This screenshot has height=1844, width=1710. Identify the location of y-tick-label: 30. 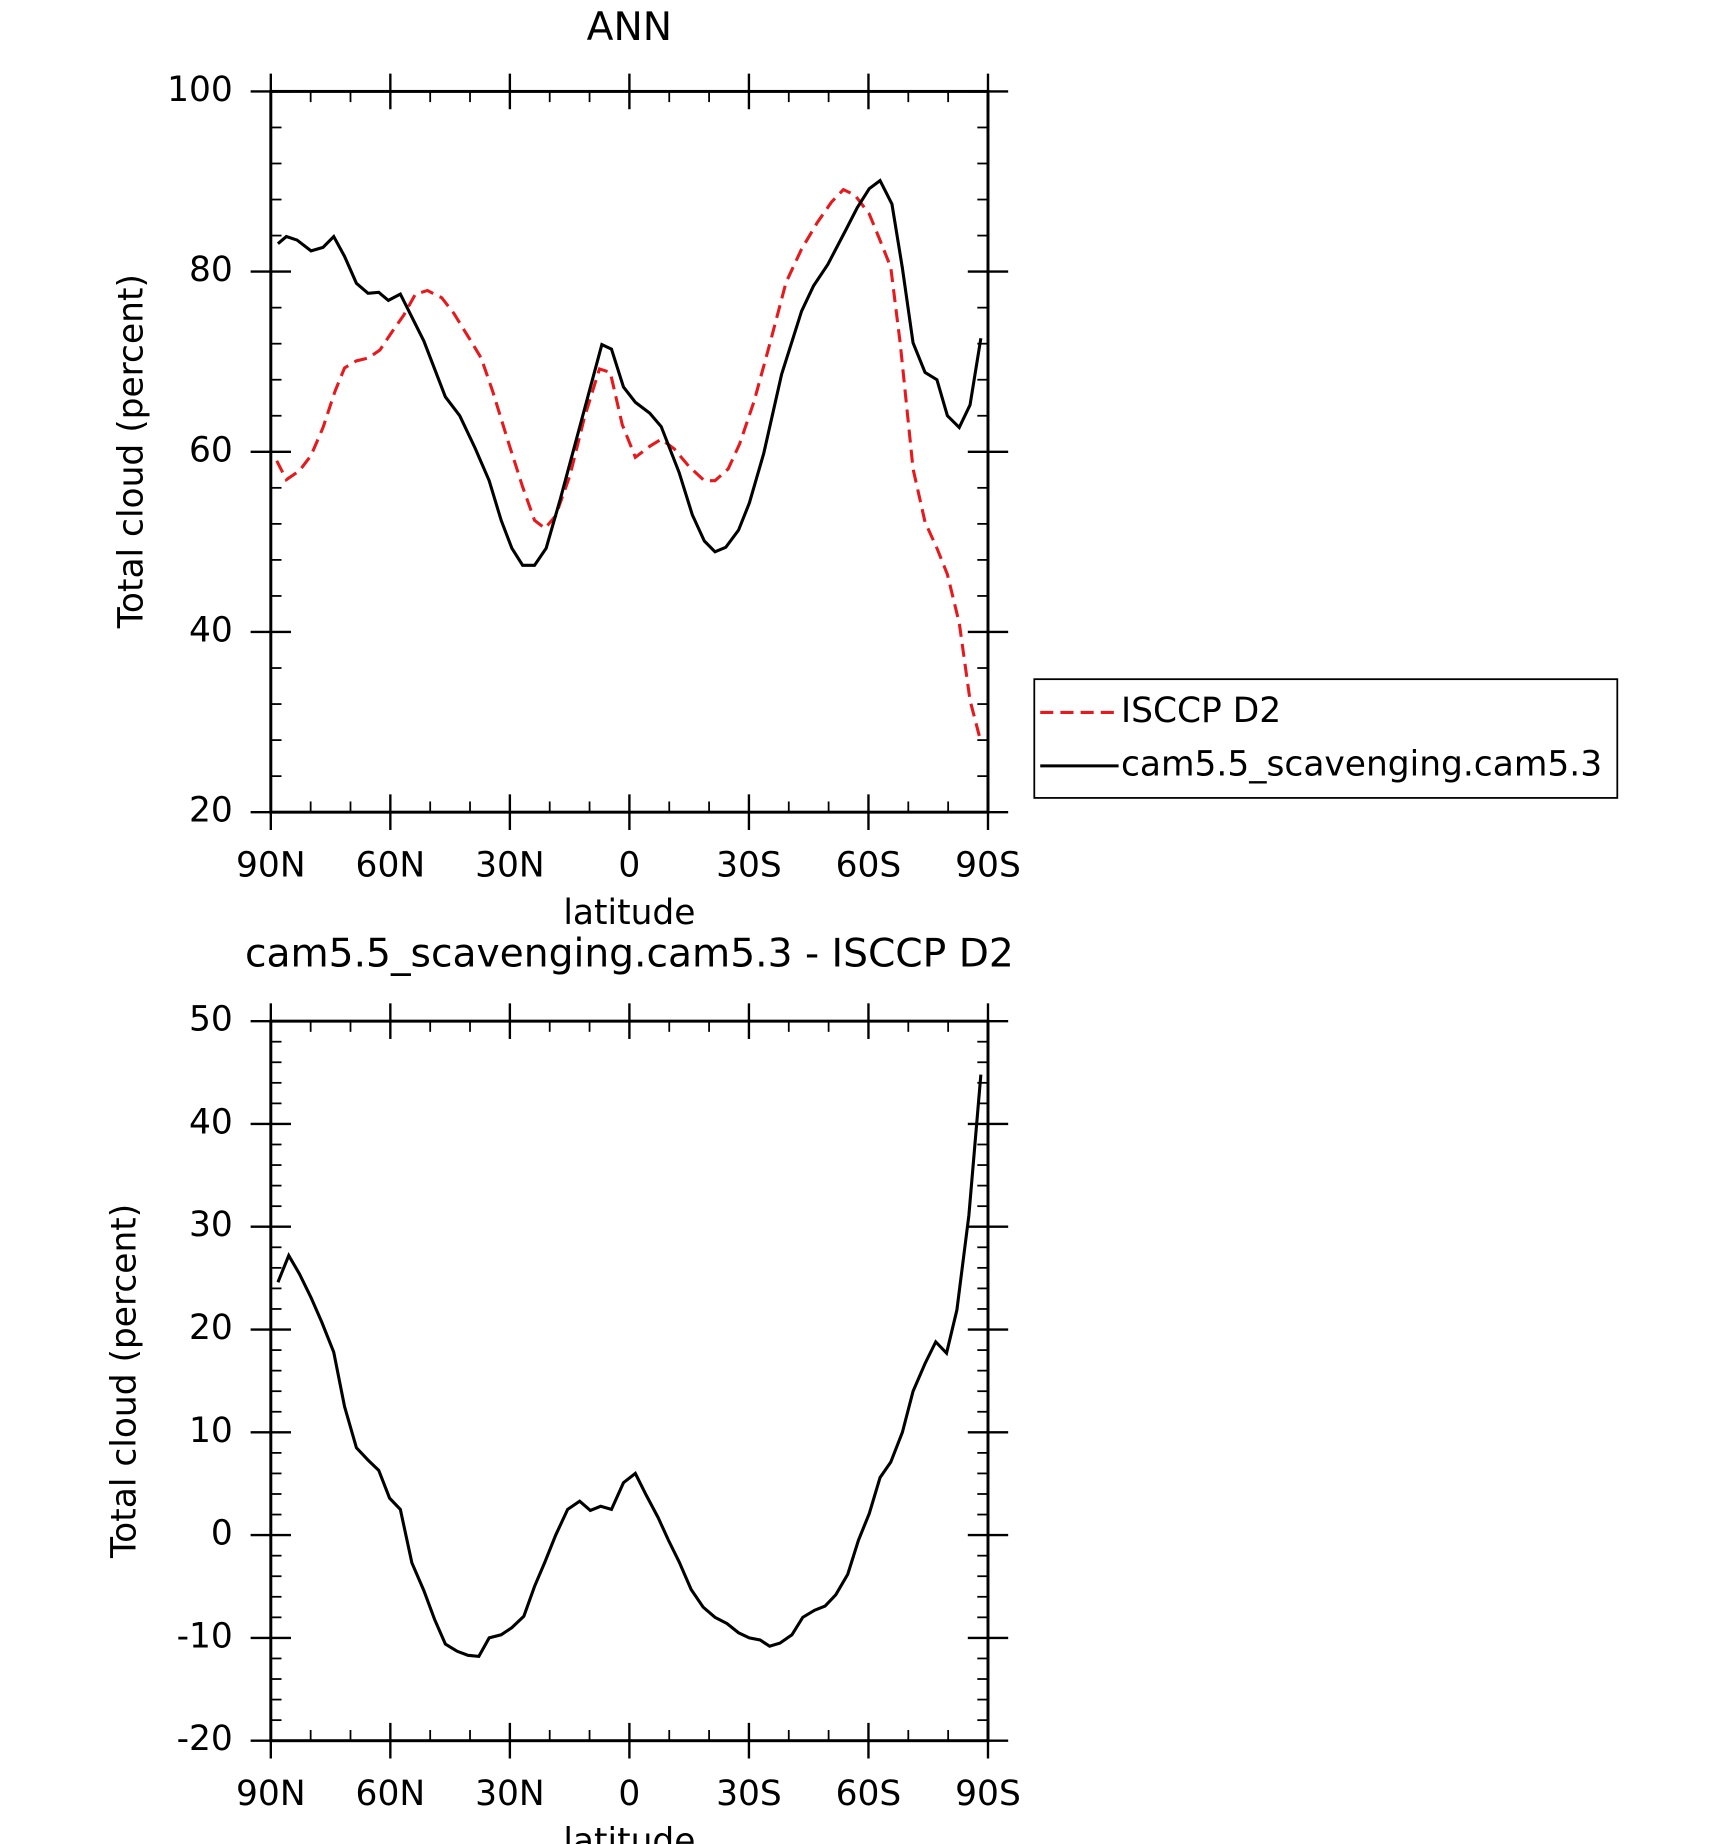
(211, 1225).